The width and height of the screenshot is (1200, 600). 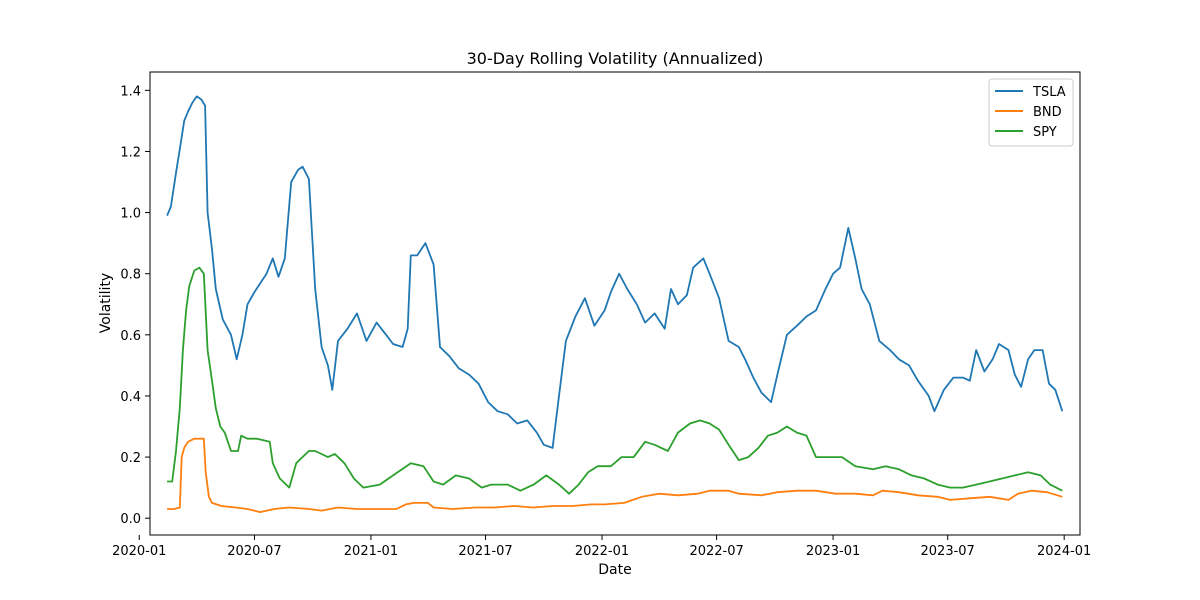 I want to click on x-tick-label: 2023-07, so click(x=948, y=551).